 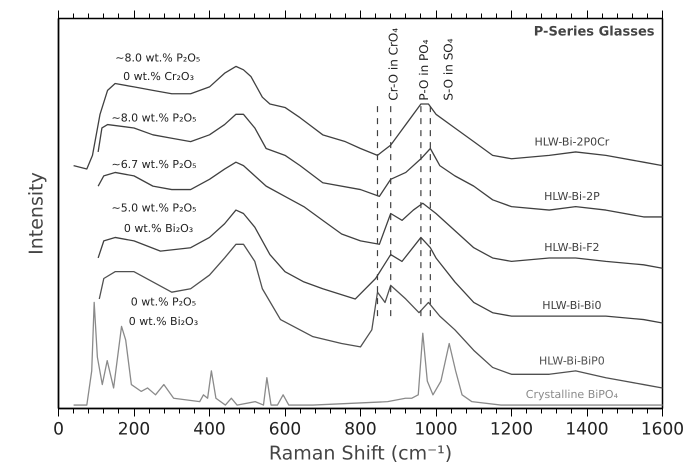 What do you see at coordinates (572, 305) in the screenshot?
I see `series-label: HLW-Bi-Bi0` at bounding box center [572, 305].